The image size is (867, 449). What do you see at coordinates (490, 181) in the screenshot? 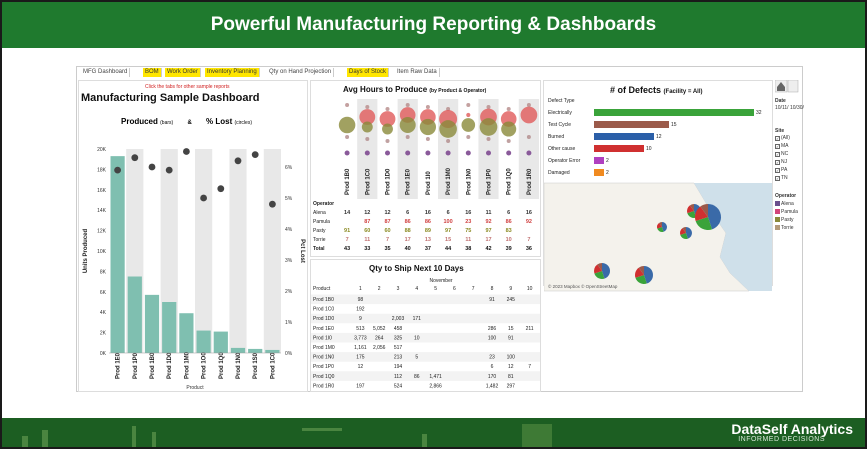
I see `product-label: Prod 1P0` at bounding box center [490, 181].